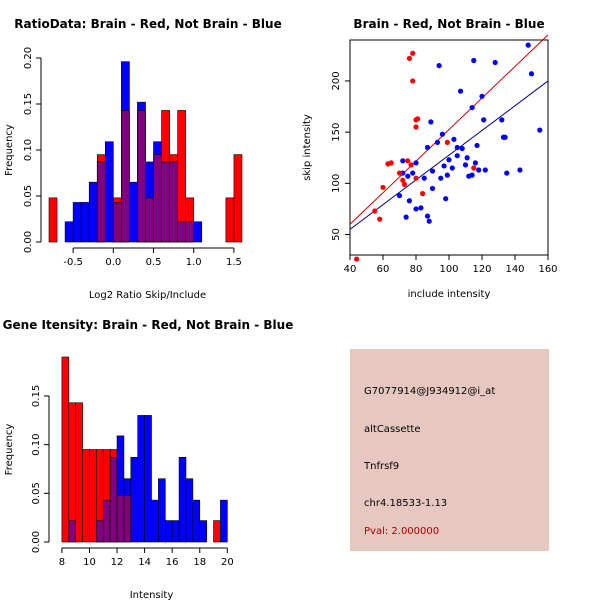 The width and height of the screenshot is (600, 600). What do you see at coordinates (416, 269) in the screenshot?
I see `x-tick-label: 80` at bounding box center [416, 269].